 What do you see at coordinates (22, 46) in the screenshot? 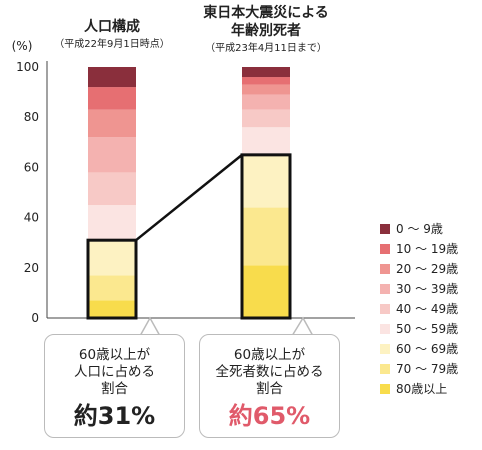
I see `y-axis-unit: (%)` at bounding box center [22, 46].